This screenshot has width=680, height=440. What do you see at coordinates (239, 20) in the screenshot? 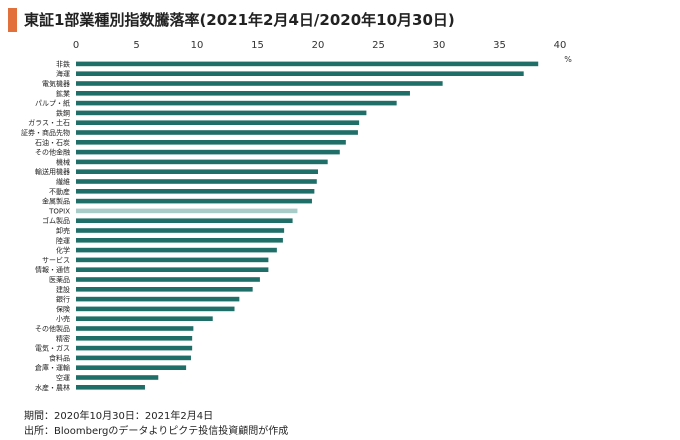
I see `chart-title: 東証1部業種別指数騰落率(2021年2月4日/2020年10月30日)` at bounding box center [239, 20].